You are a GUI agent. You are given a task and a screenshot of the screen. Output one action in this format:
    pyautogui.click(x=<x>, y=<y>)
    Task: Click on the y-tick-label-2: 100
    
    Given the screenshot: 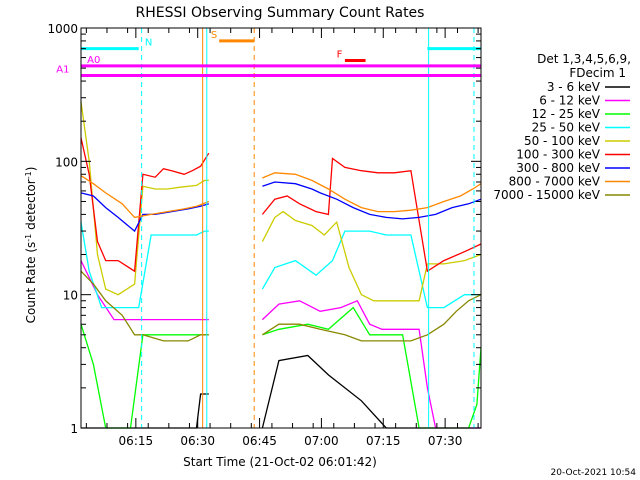 What is the action you would take?
    pyautogui.click(x=66, y=162)
    